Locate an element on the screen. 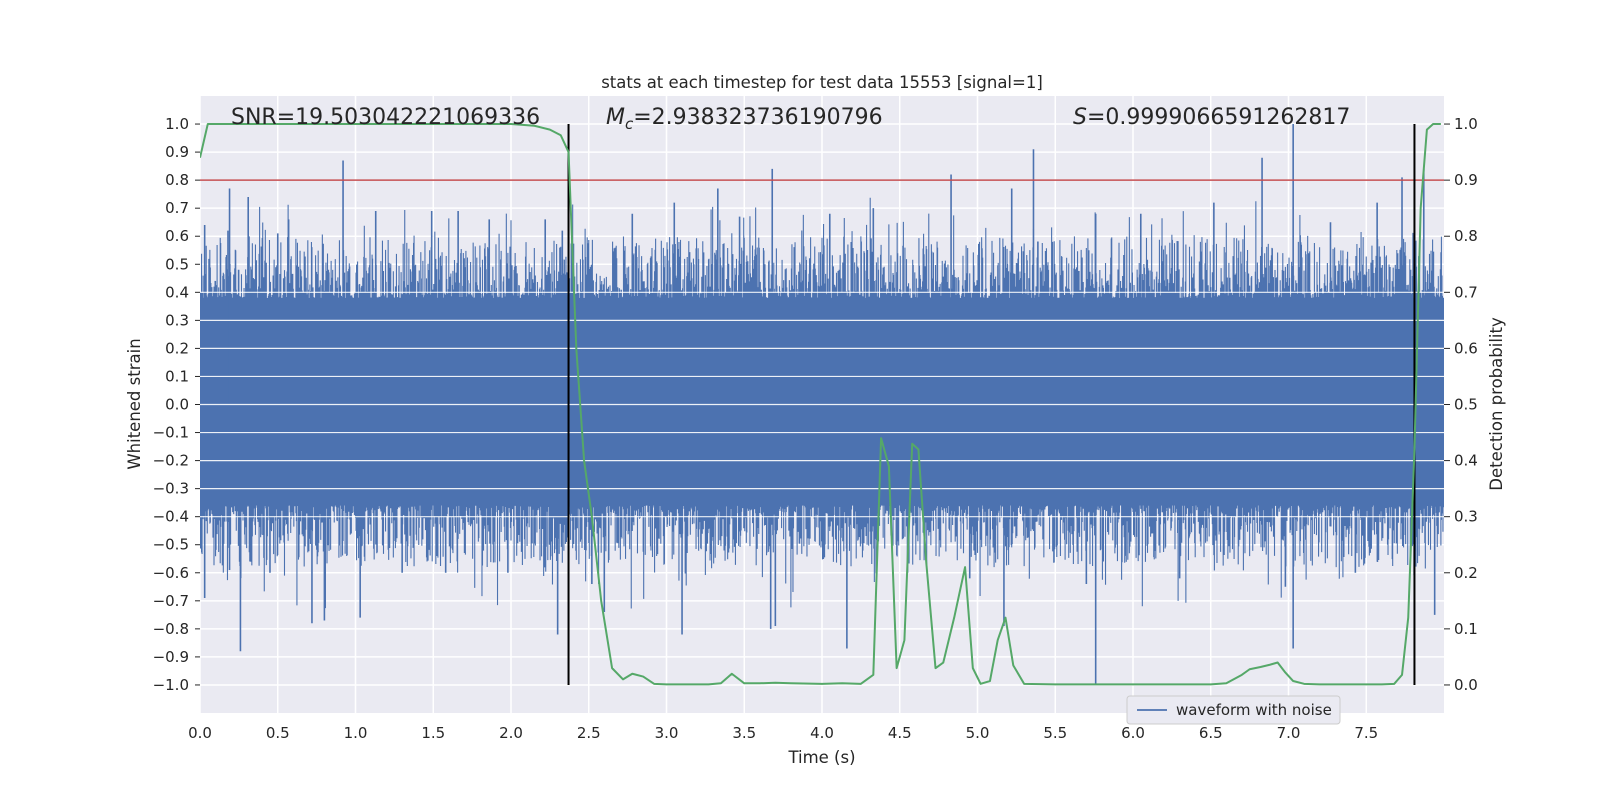 Image resolution: width=1600 pixels, height=800 pixels. y-tick-label: 0.1 is located at coordinates (177, 376).